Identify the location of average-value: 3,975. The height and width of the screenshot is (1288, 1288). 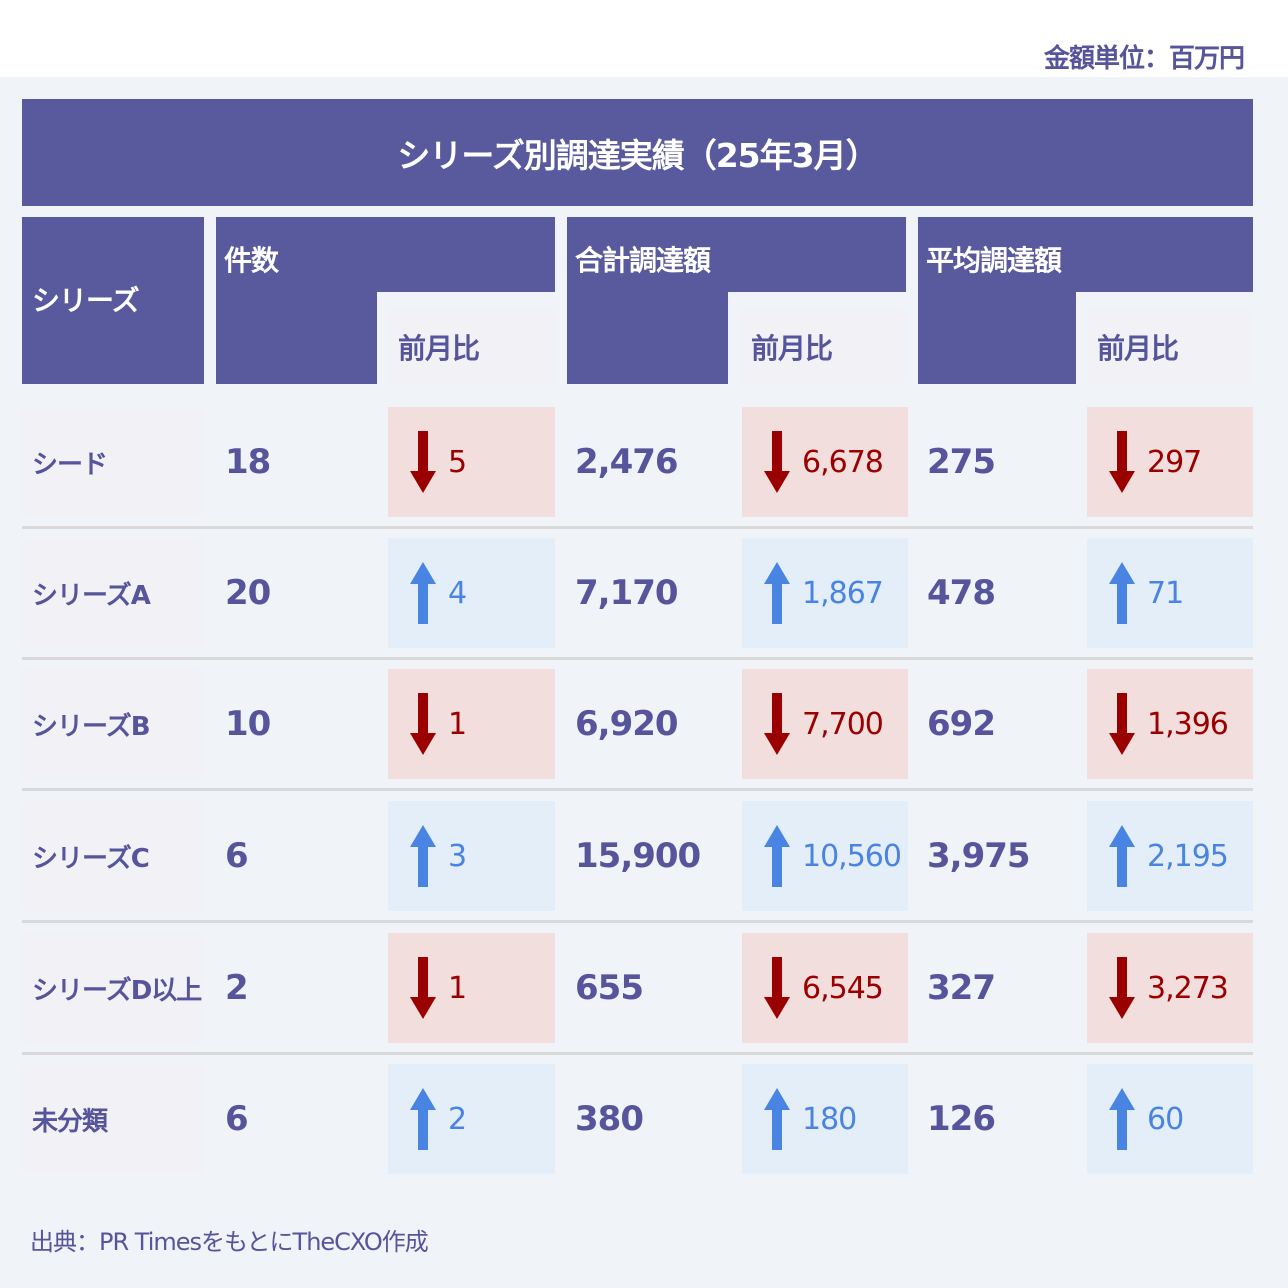
(979, 856).